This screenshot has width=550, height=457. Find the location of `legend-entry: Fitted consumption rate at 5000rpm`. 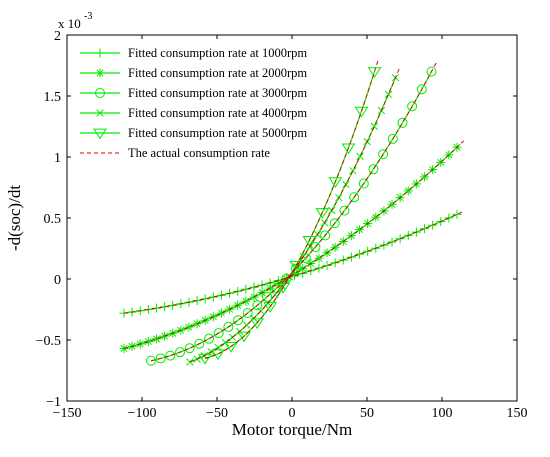

legend-entry: Fitted consumption rate at 5000rpm is located at coordinates (193, 133).